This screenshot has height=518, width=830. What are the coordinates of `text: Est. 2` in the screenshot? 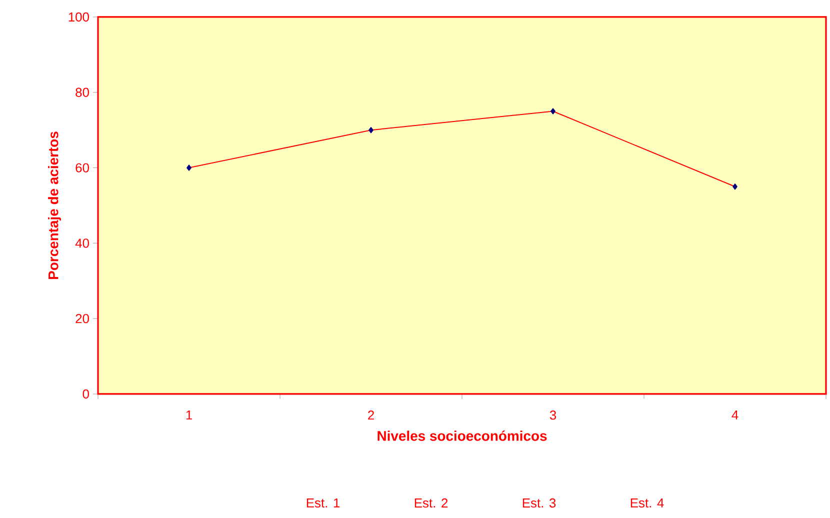 It's located at (431, 503).